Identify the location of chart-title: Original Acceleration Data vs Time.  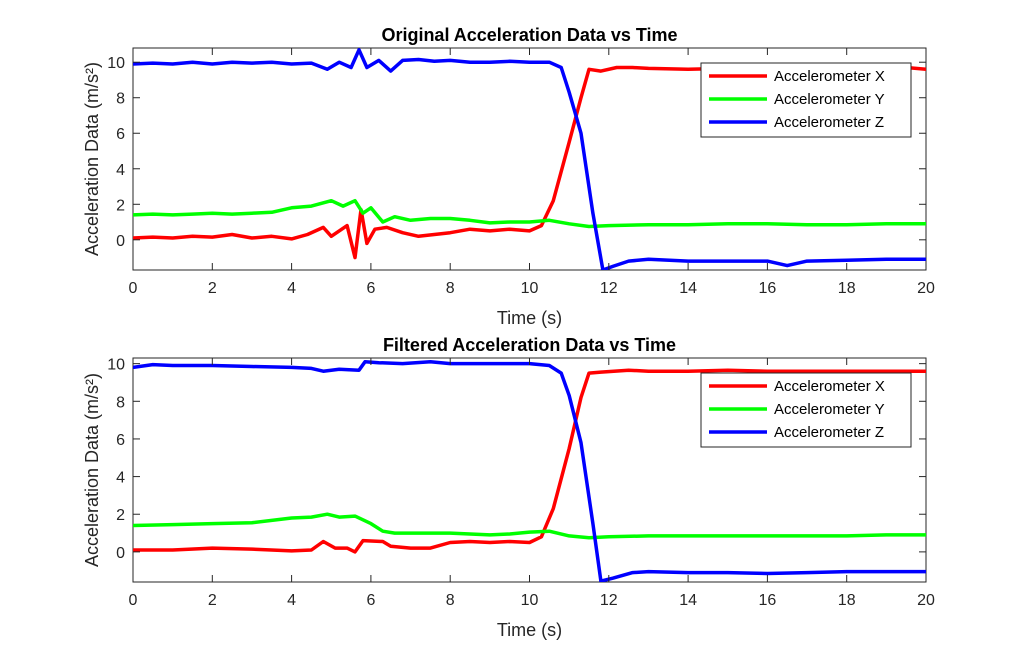
(529, 35).